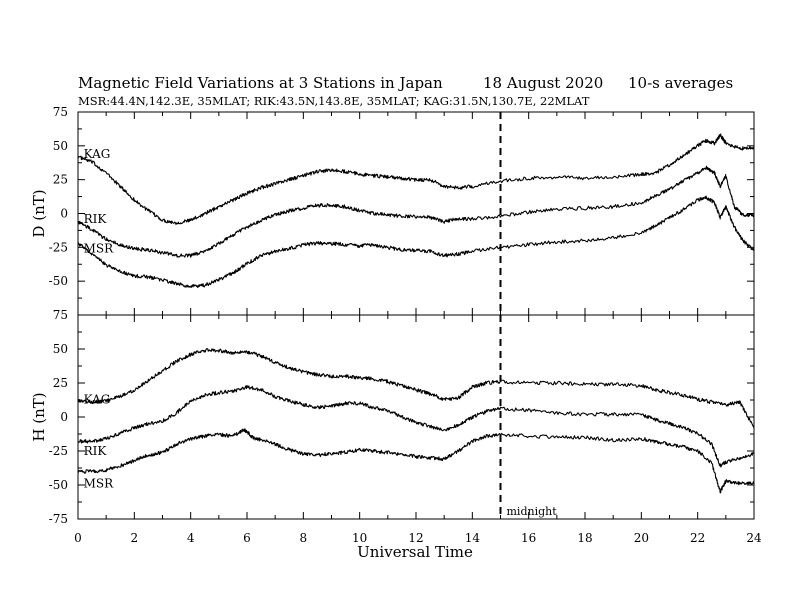 The width and height of the screenshot is (792, 612). Describe the element at coordinates (191, 538) in the screenshot. I see `x-tick-label: 4` at that location.